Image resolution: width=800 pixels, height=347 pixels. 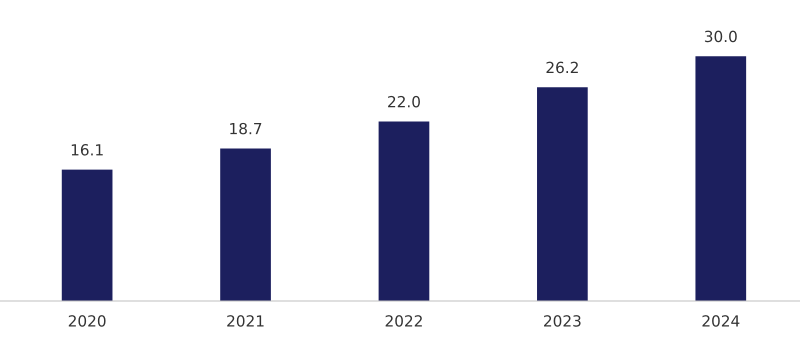 I want to click on data-label: 26.2, so click(x=562, y=68).